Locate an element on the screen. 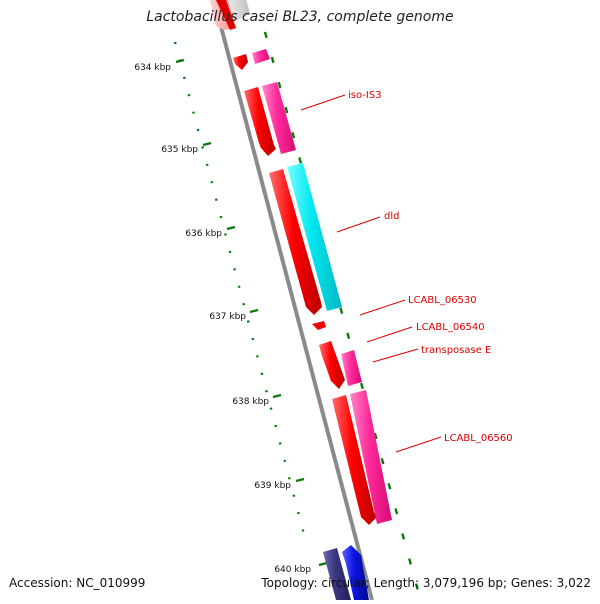 This screenshot has height=604, width=600. gene-arrow-small-pink is located at coordinates (261, 56).